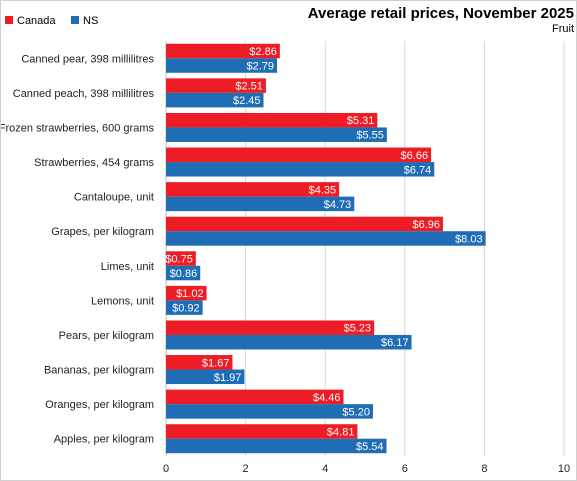 This screenshot has width=577, height=481. What do you see at coordinates (405, 469) in the screenshot?
I see `x-tick-label-6: 6` at bounding box center [405, 469].